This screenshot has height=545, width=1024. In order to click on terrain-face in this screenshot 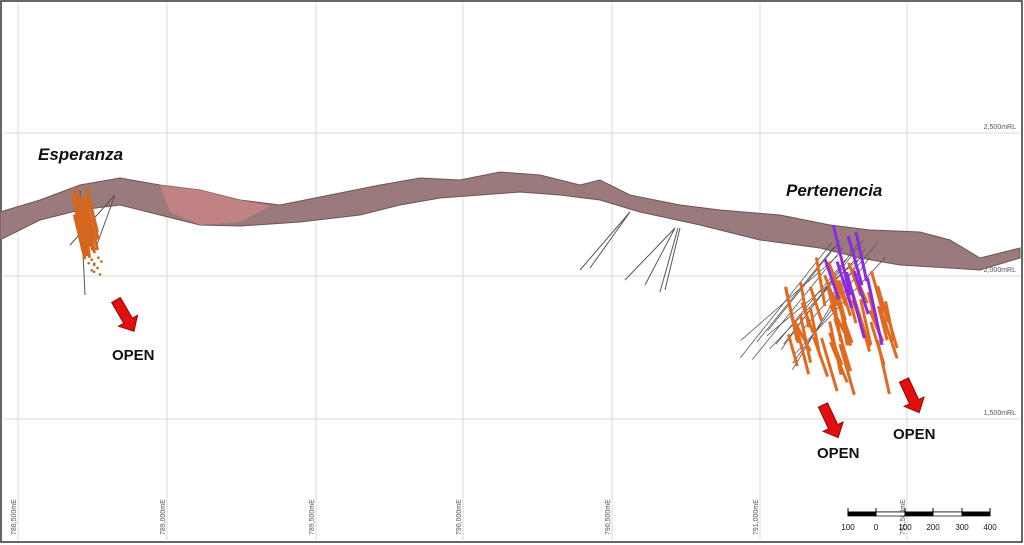, I will do `click(215, 205)`.